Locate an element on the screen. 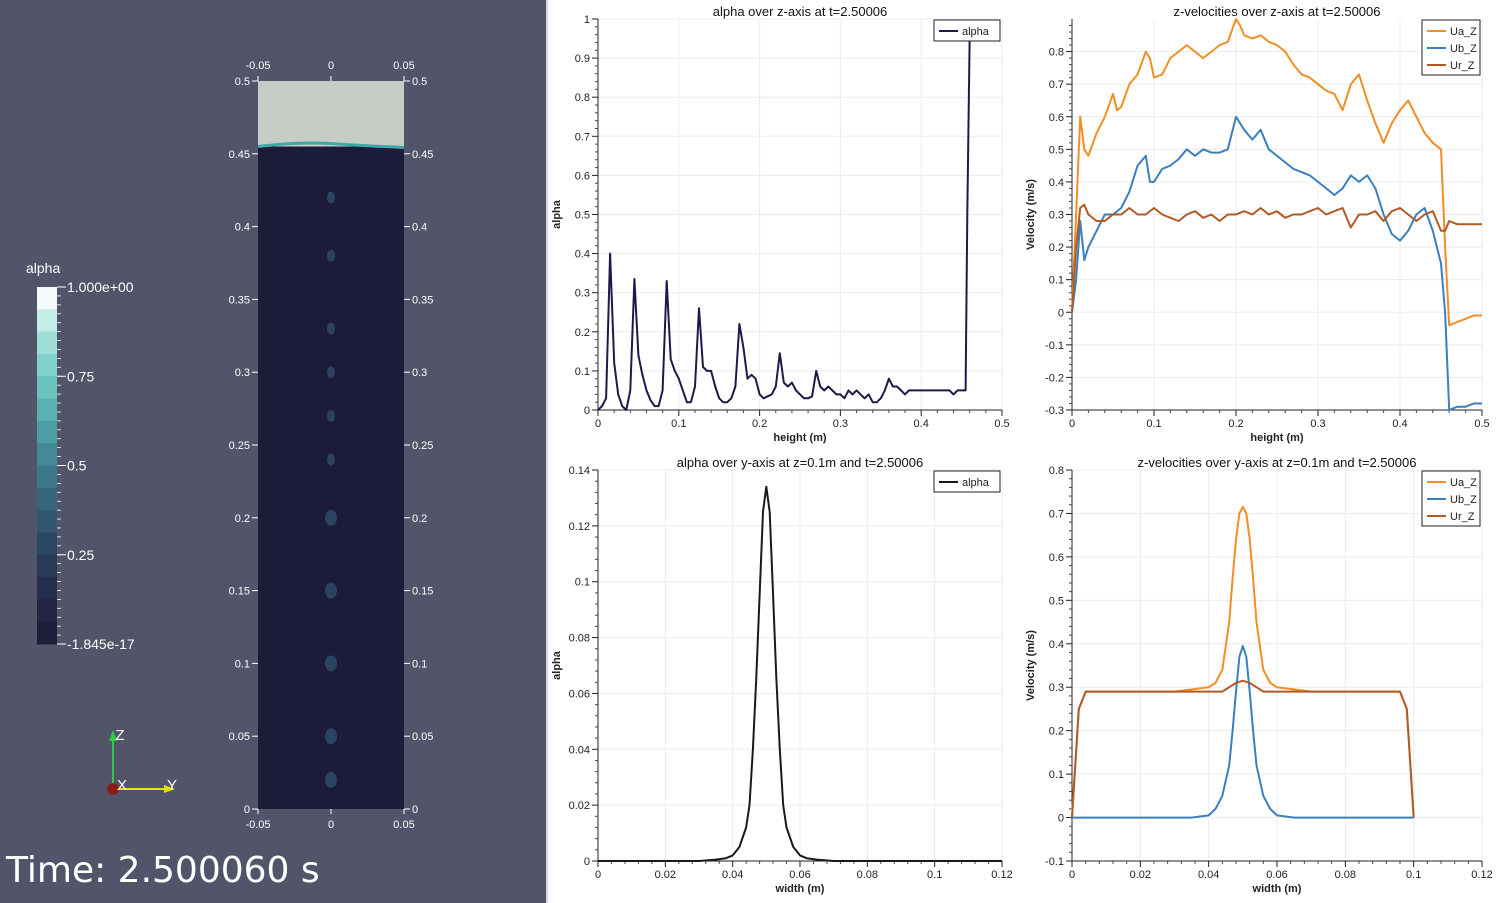 This screenshot has height=903, width=1502. x-tick-label: 0.3 is located at coordinates (840, 424).